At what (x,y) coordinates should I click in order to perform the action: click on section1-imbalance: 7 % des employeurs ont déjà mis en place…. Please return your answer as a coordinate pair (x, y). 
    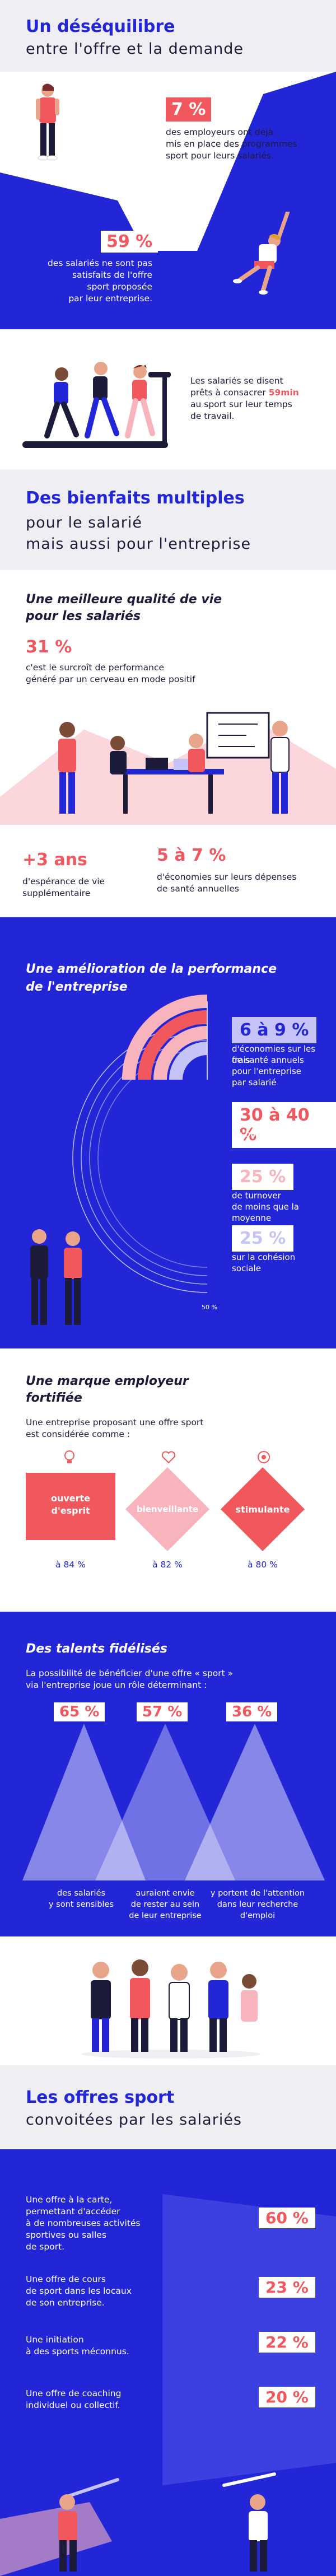
    Looking at the image, I should click on (168, 201).